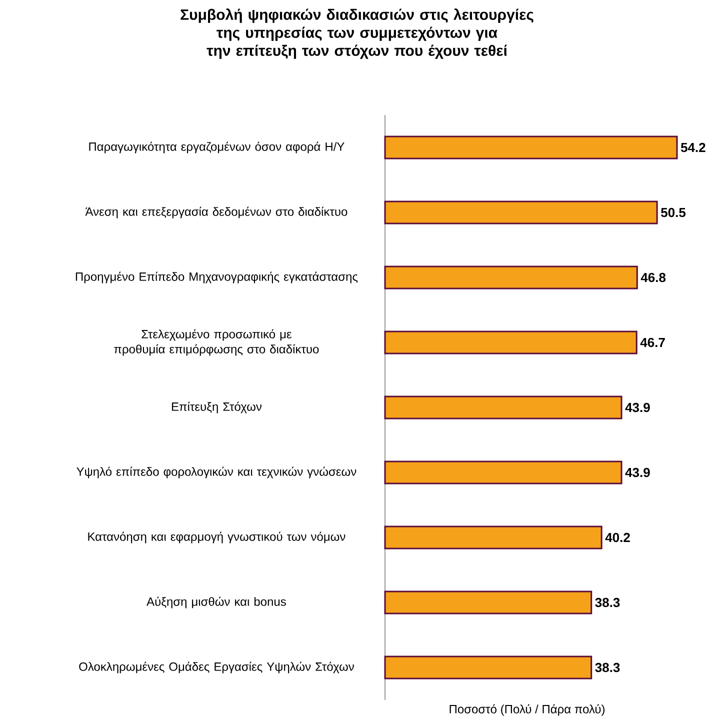  Describe the element at coordinates (673, 213) in the screenshot. I see `data-label: 50.5` at that location.